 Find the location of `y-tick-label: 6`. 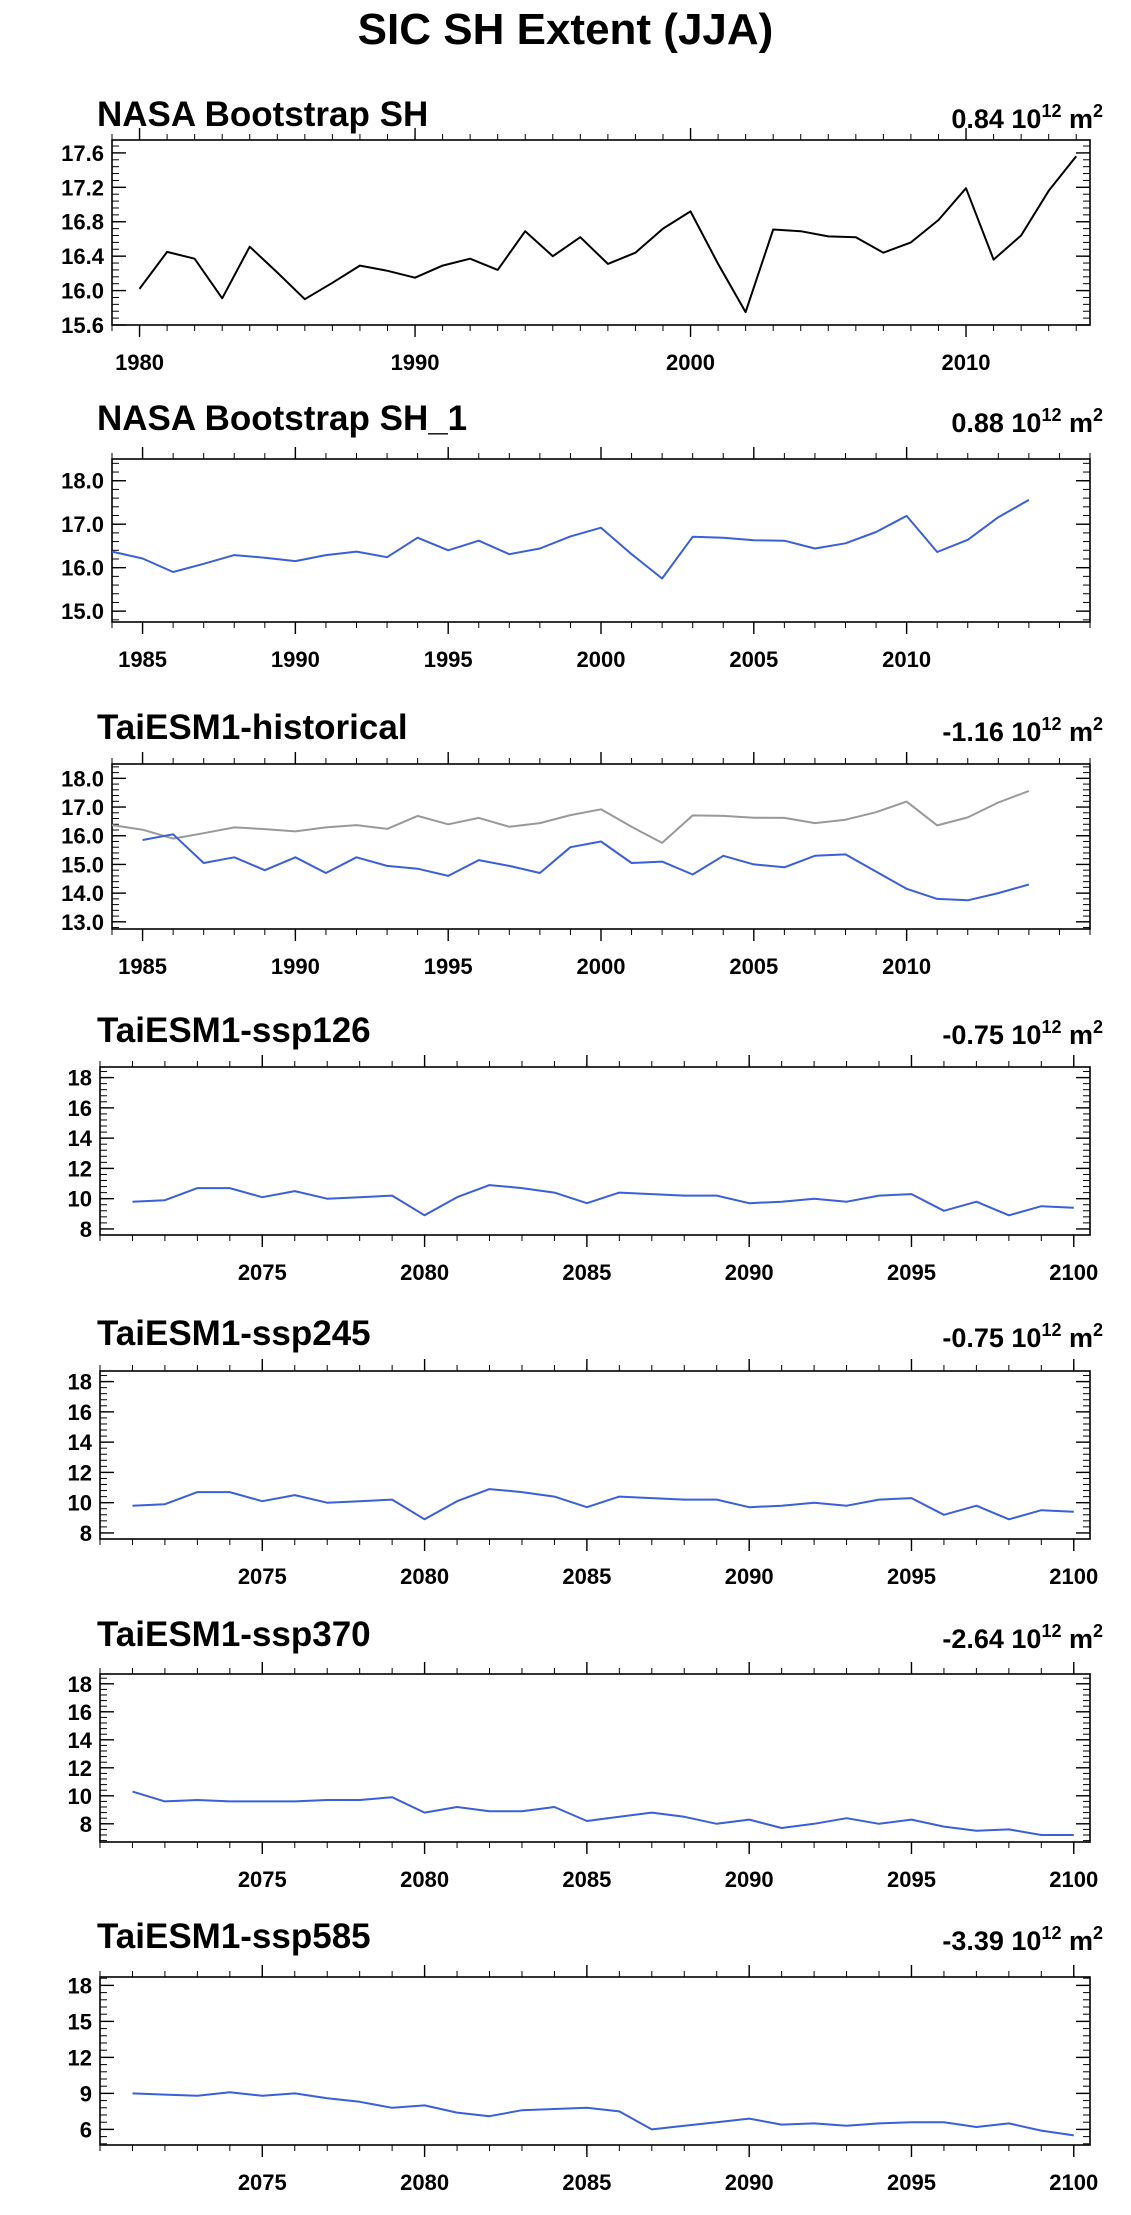

y-tick-label: 6 is located at coordinates (86, 2129).